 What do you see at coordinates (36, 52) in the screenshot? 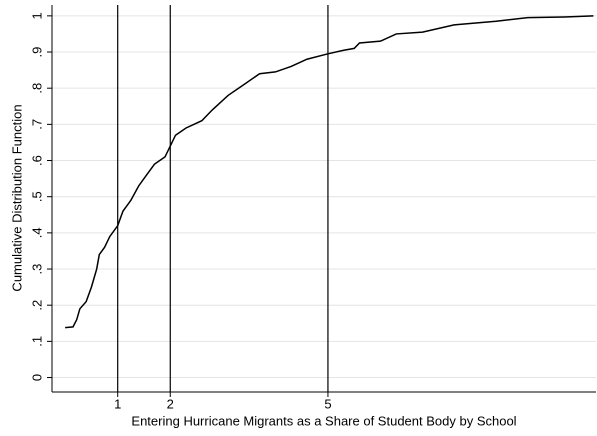
I see `y-tick-label: .9` at bounding box center [36, 52].